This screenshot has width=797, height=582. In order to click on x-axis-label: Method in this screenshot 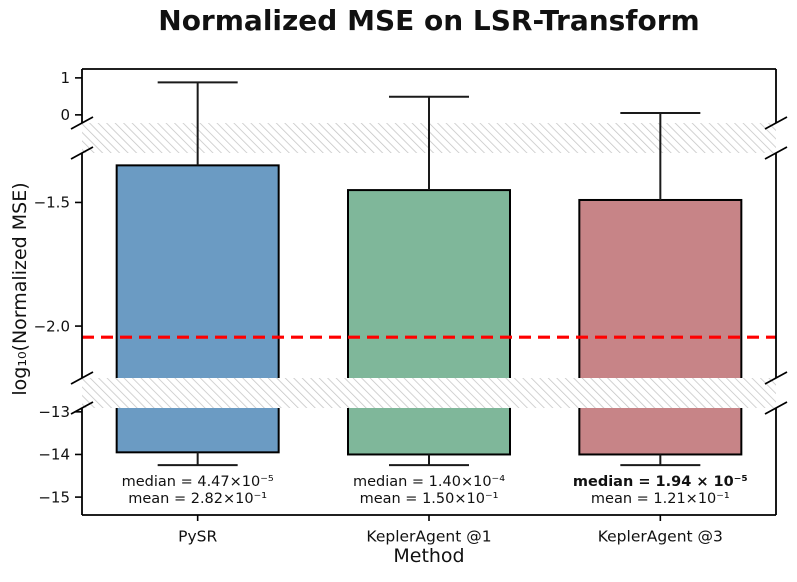, I will do `click(429, 556)`.